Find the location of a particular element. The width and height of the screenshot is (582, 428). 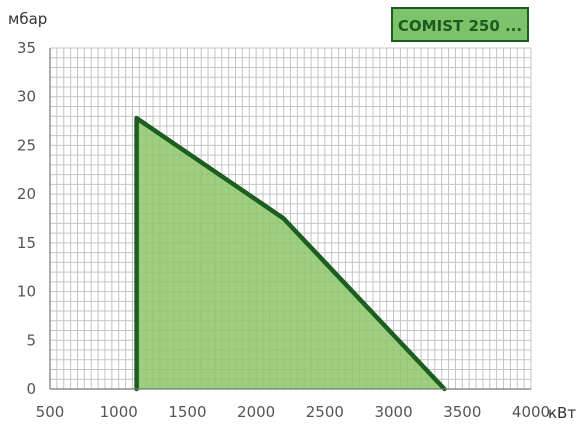

y-tick-label: 25 is located at coordinates (26, 145).